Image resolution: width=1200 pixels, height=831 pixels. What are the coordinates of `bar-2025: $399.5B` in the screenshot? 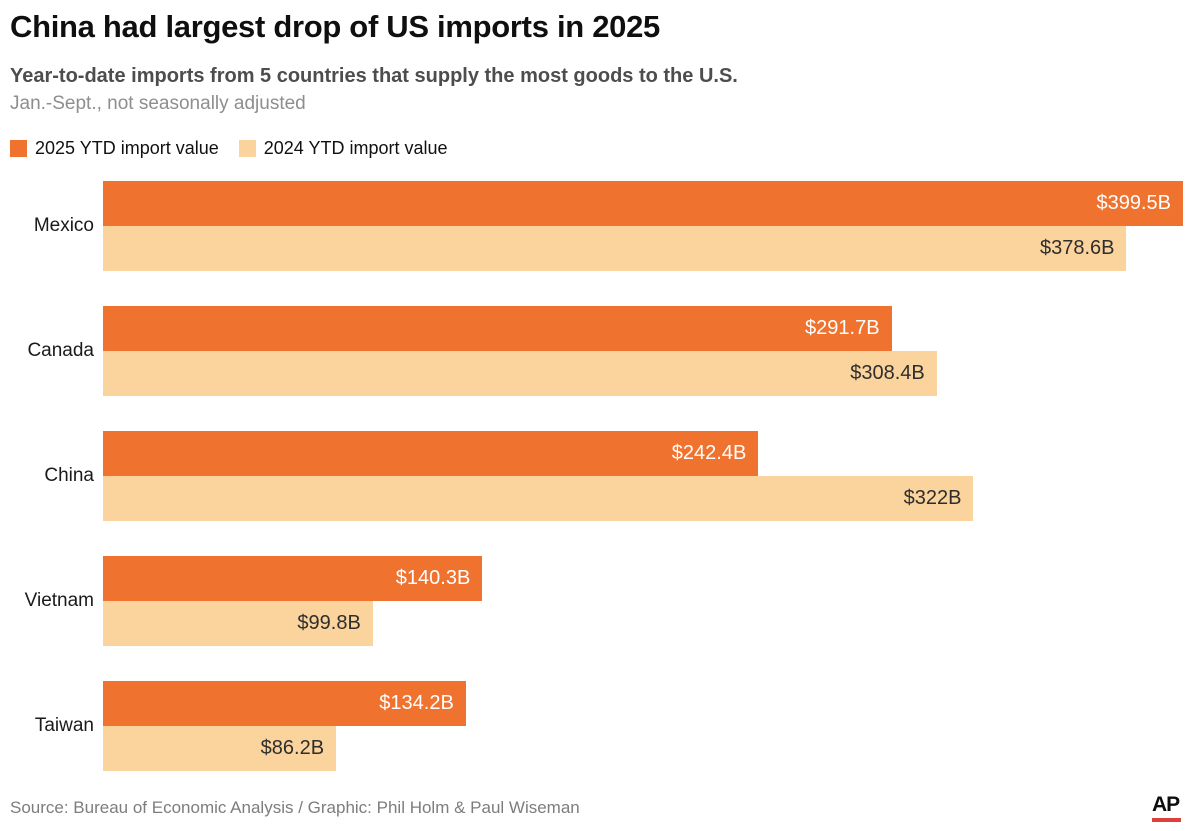 It's located at (643, 204).